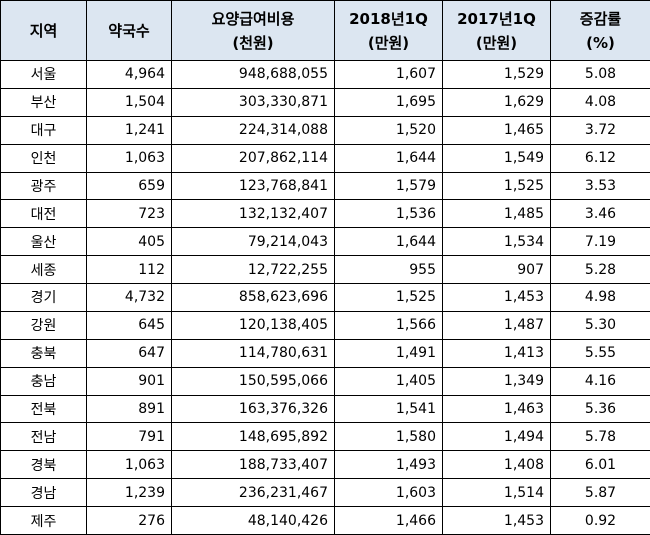 This screenshot has width=650, height=535. I want to click on cell-q2018: 1,695, so click(388, 102).